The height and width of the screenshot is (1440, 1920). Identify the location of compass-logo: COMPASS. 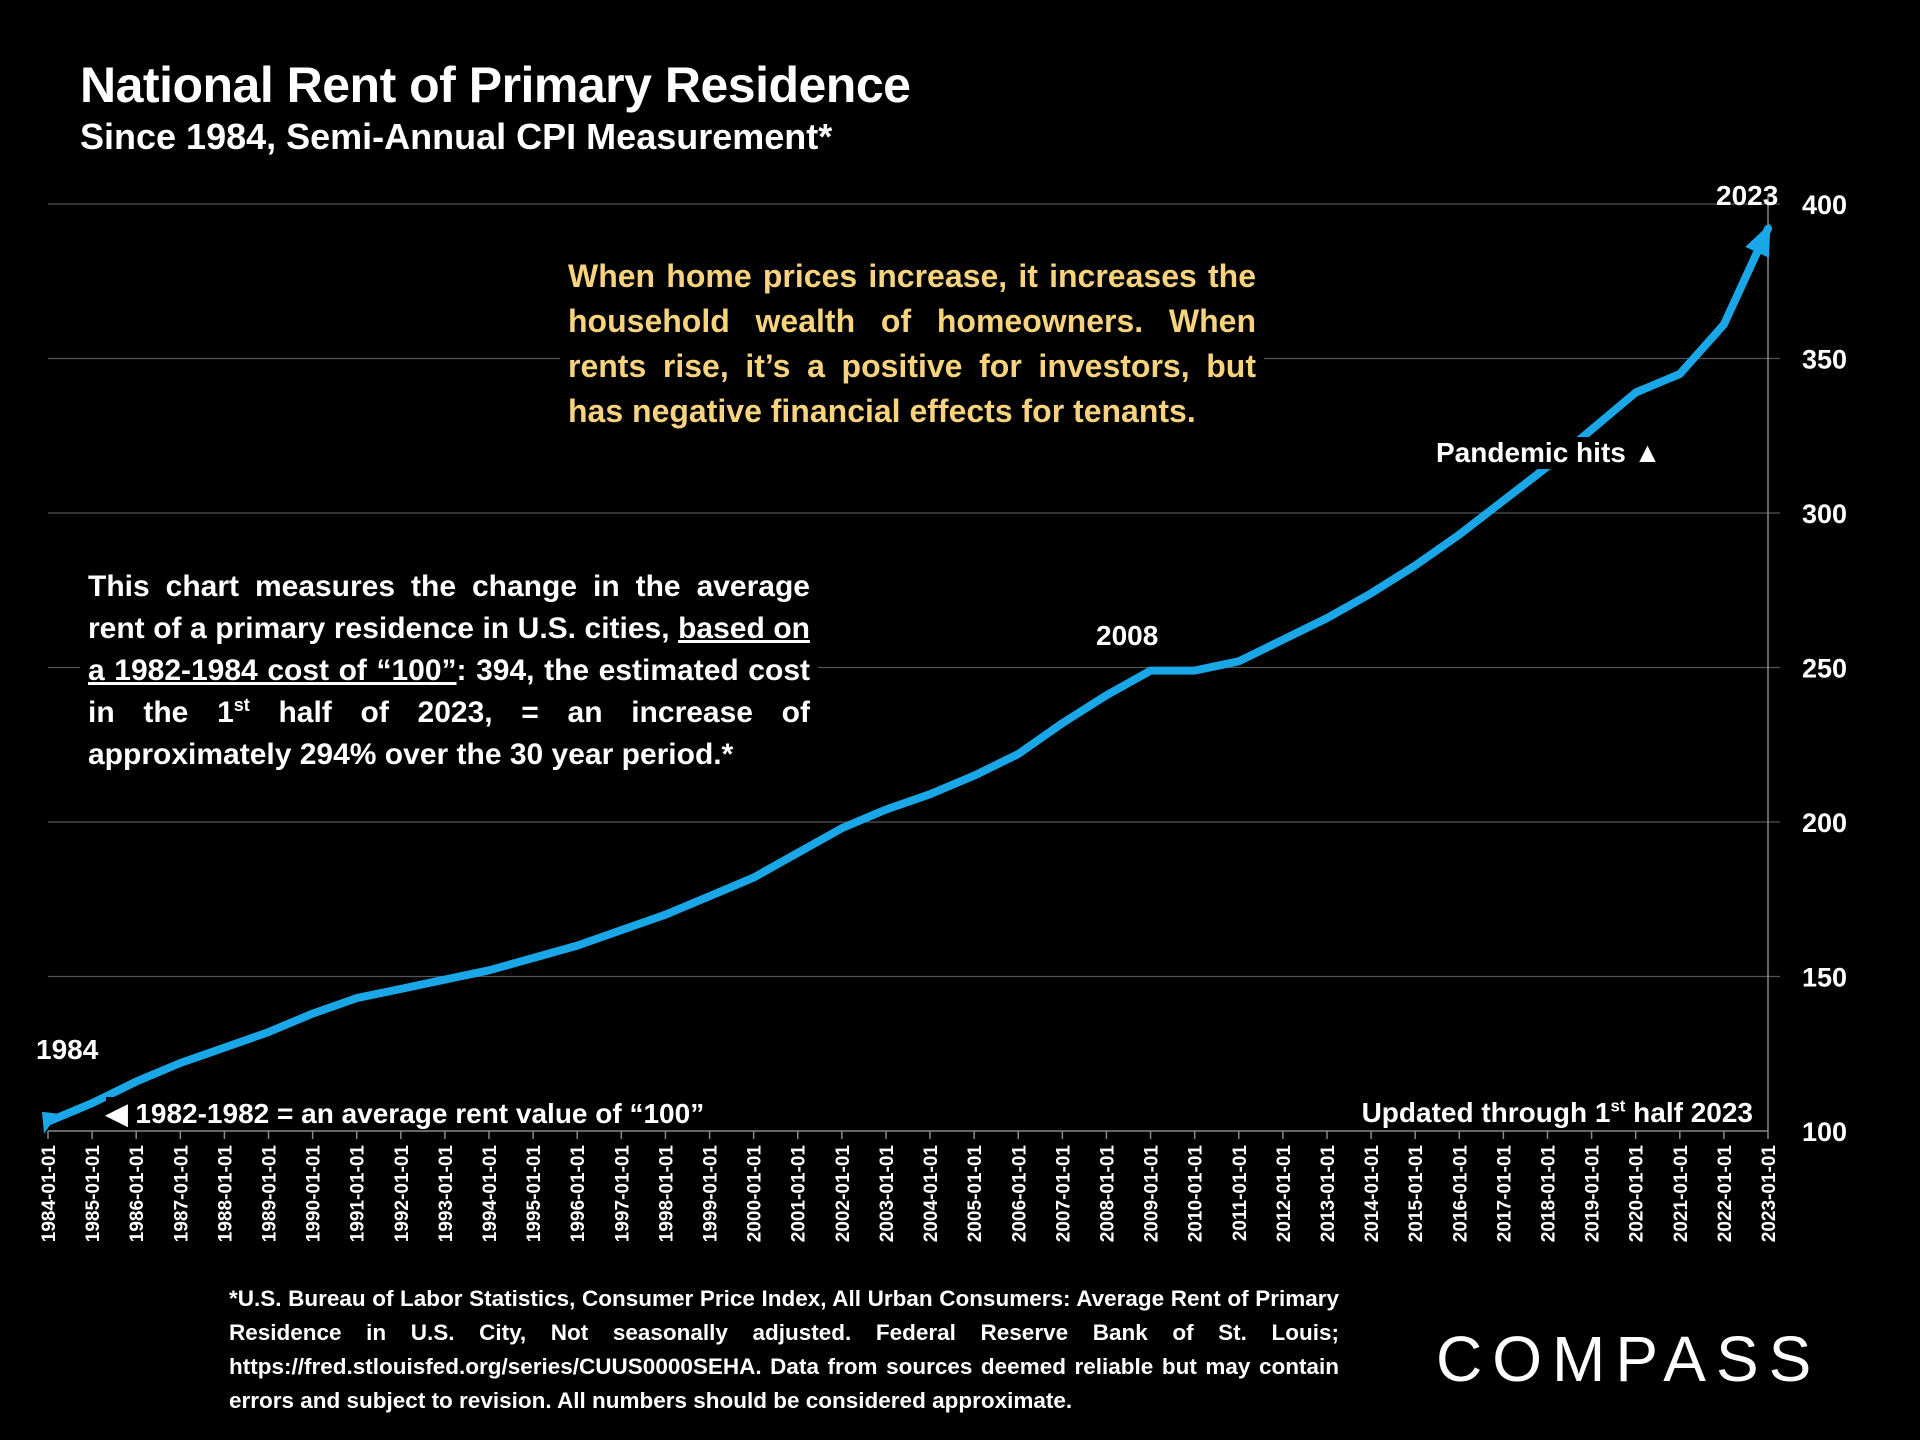
(1629, 1359).